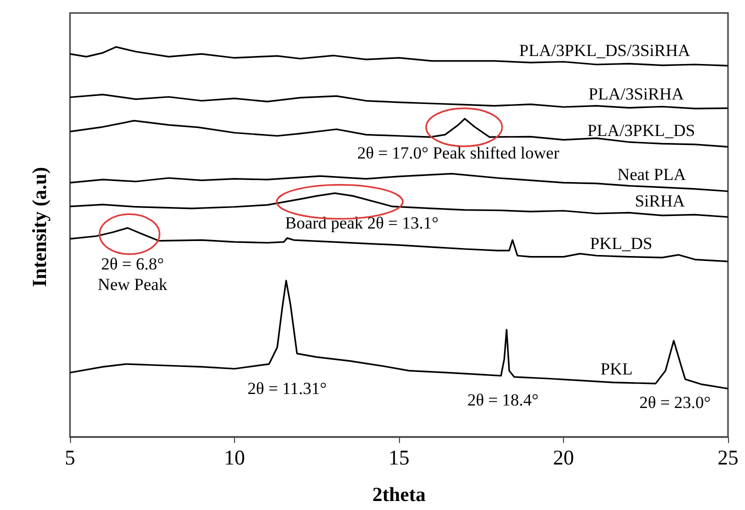  I want to click on series-label: PKL_DS, so click(621, 243).